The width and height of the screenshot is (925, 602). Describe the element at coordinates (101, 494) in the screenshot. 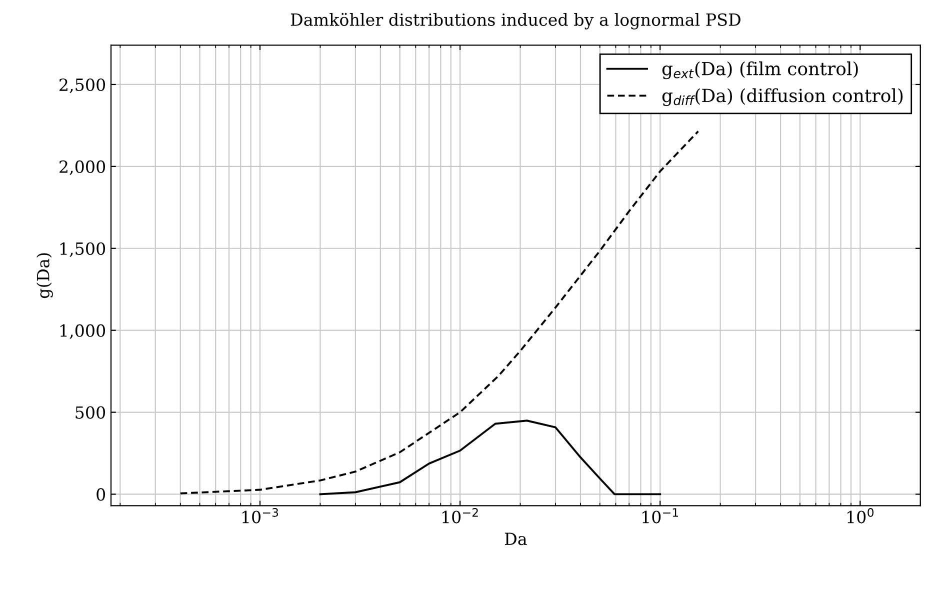

I see `y-tick-label: 0` at that location.